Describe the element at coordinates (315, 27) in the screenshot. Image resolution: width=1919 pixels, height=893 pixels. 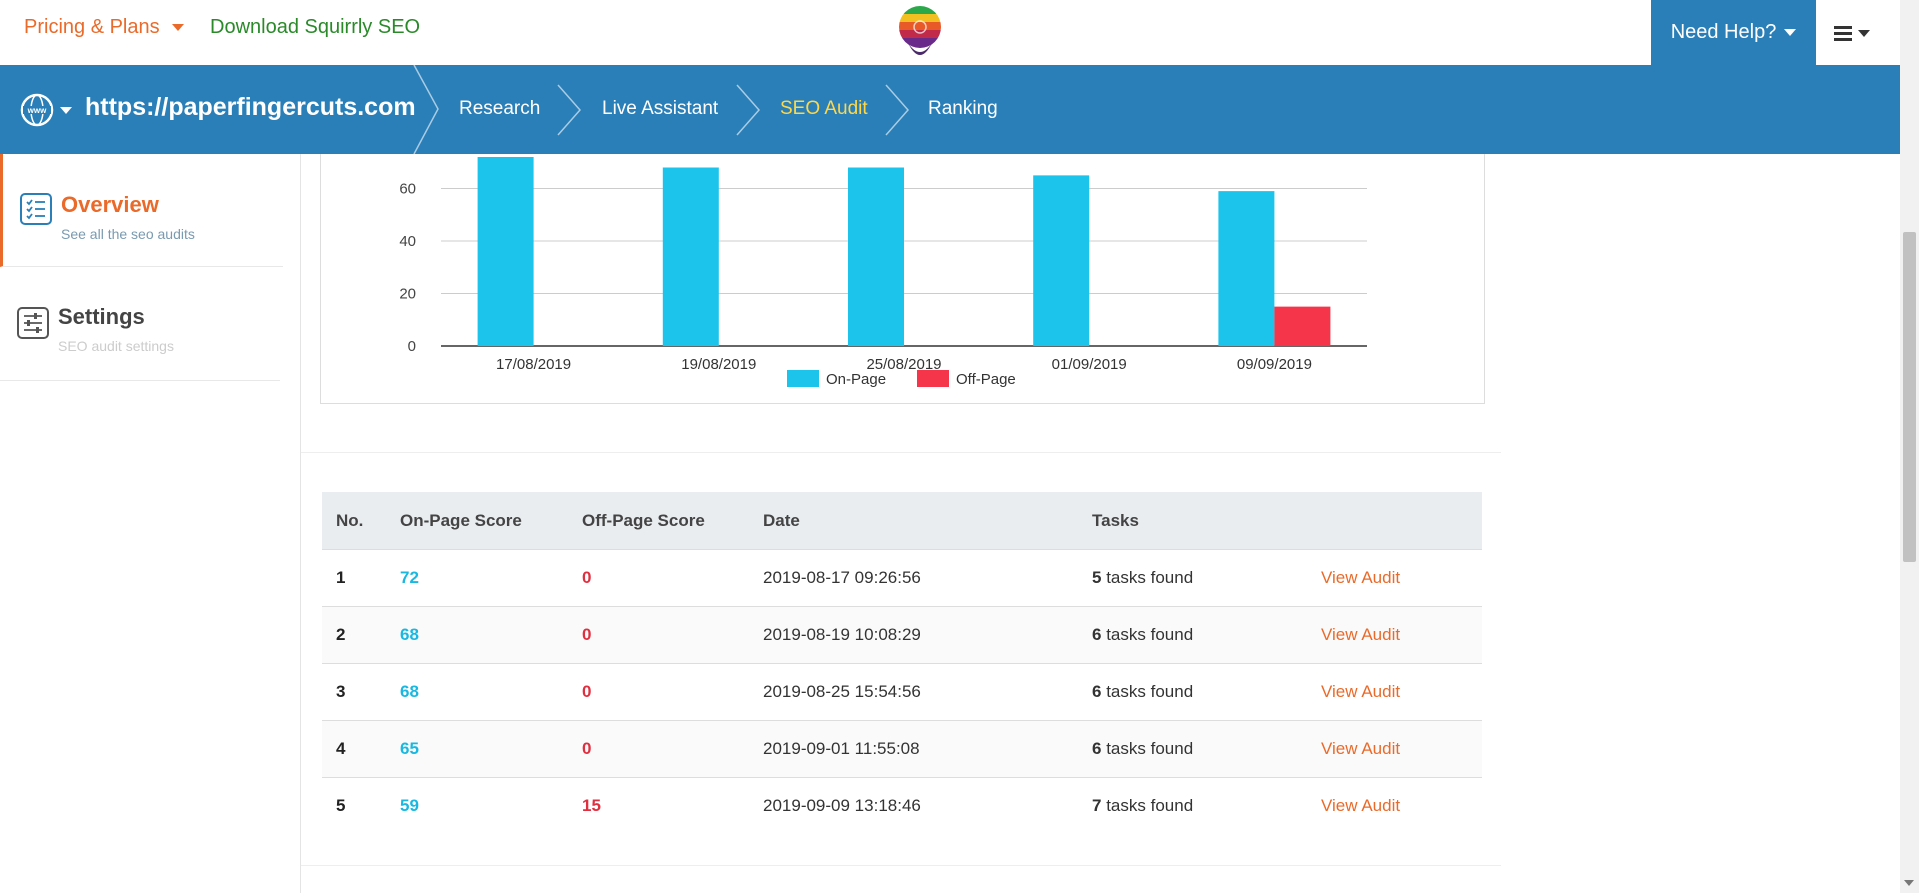
I see `download-squirrly-link: Download Squirrly SEO` at that location.